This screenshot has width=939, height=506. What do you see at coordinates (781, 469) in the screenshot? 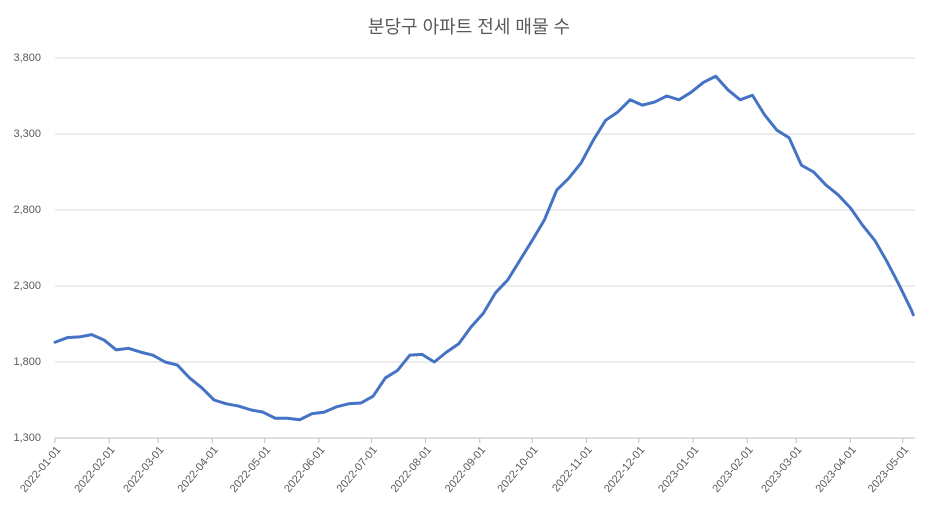
I see `x-tick-label: 2023-03-01` at bounding box center [781, 469].